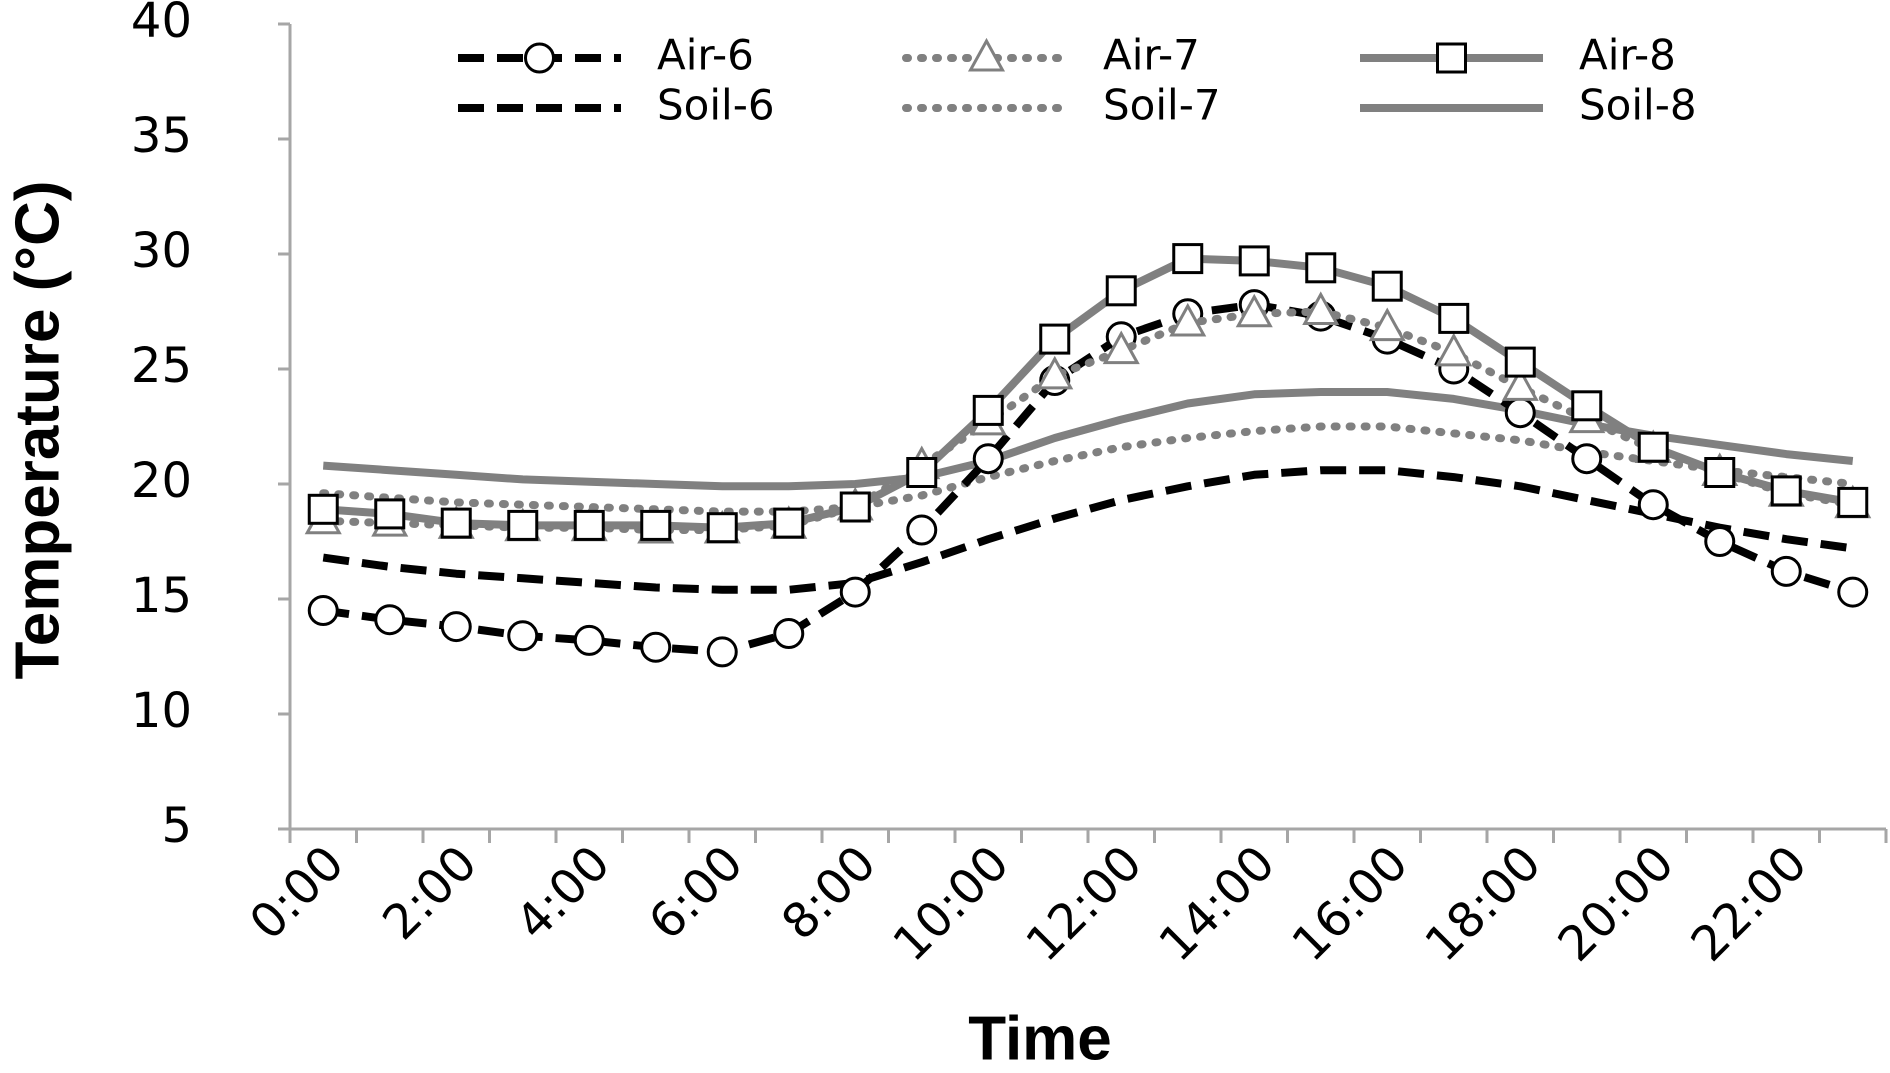 This screenshot has width=1890, height=1073. What do you see at coordinates (1749, 903) in the screenshot?
I see `x-tick-label: 22:00` at bounding box center [1749, 903].